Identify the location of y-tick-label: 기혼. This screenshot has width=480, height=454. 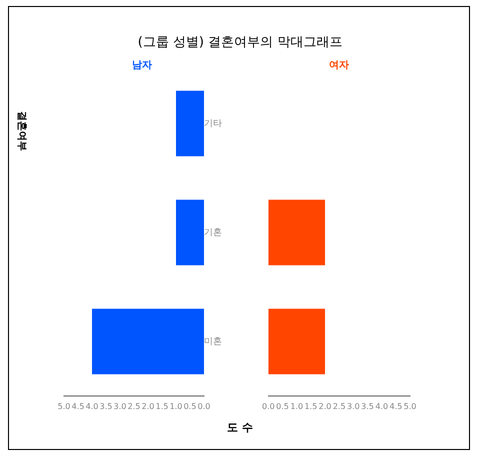
(213, 233).